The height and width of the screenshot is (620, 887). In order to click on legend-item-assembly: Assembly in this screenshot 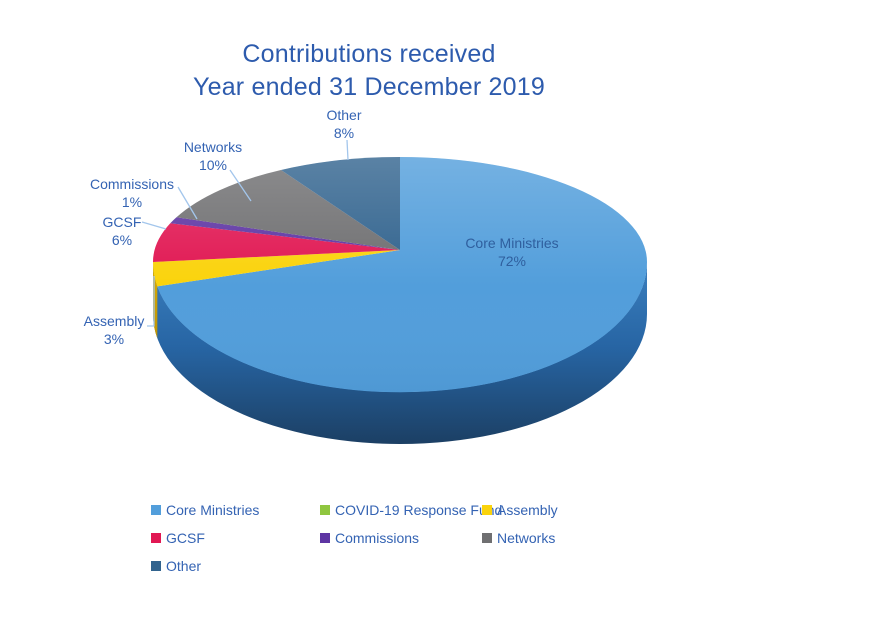, I will do `click(520, 510)`.